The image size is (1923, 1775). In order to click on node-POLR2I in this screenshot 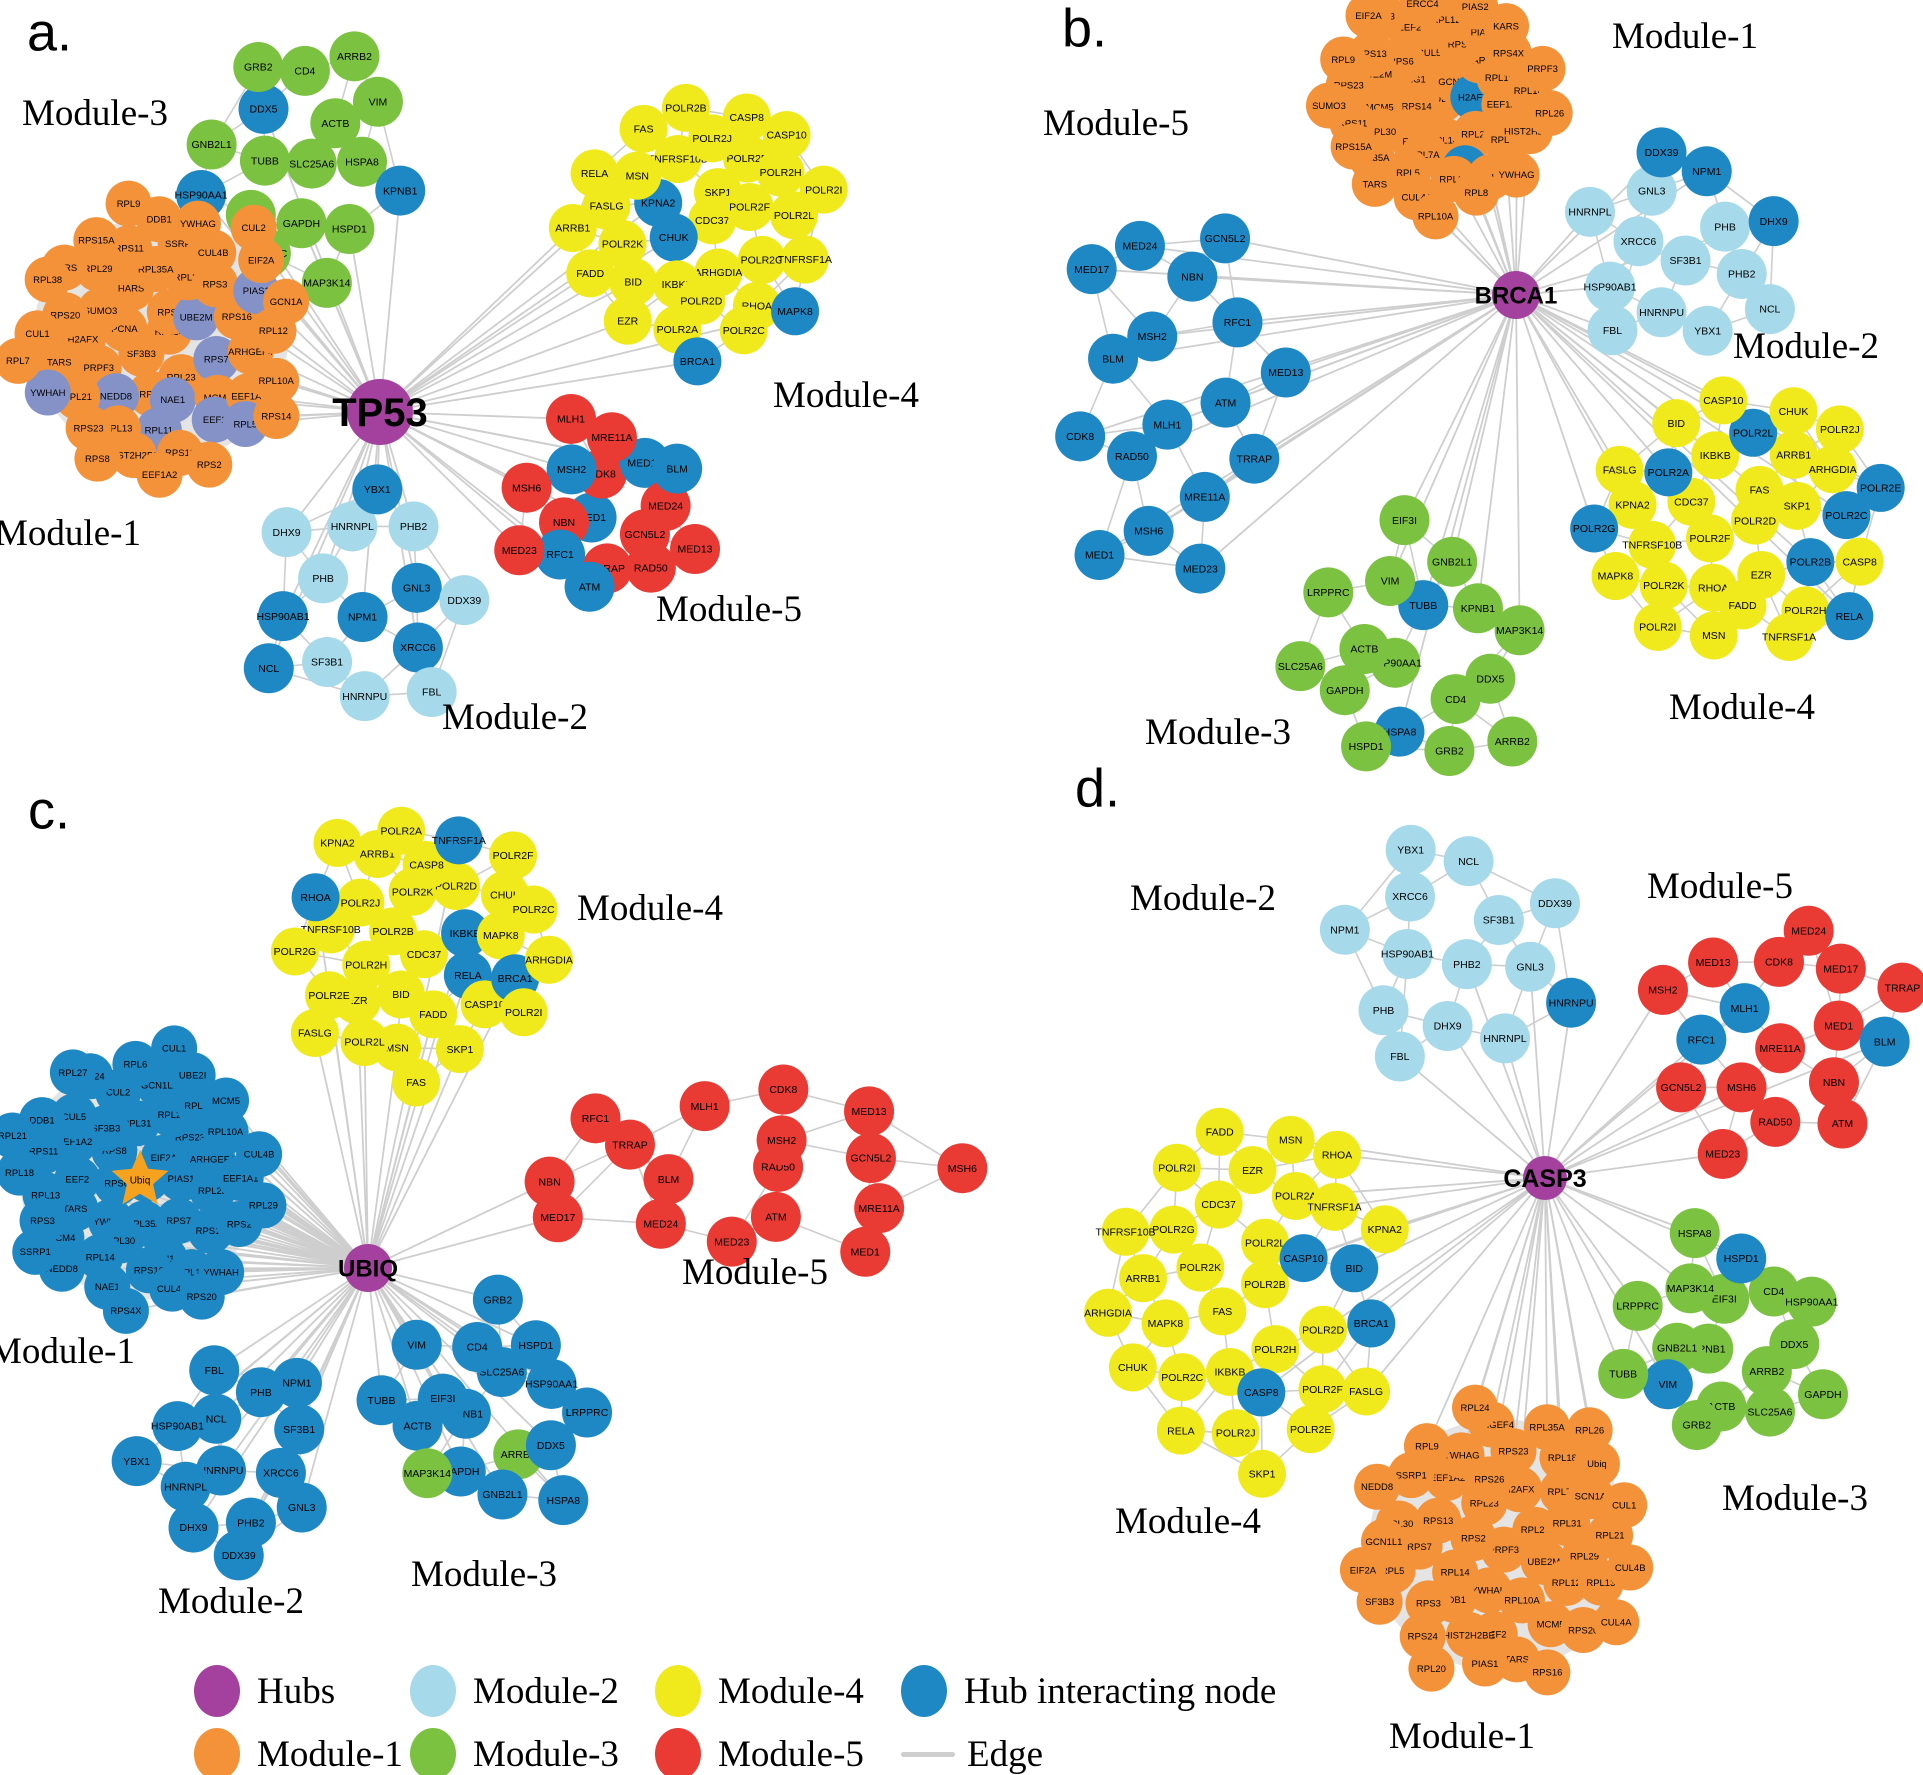, I will do `click(1176, 1167)`.